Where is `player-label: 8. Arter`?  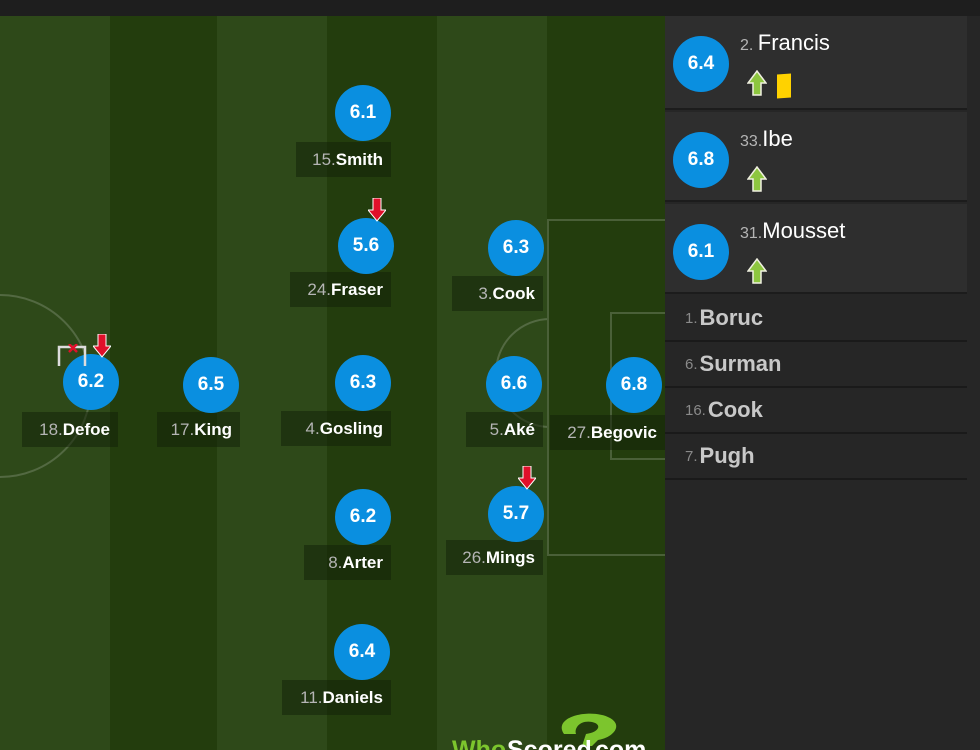 player-label: 8. Arter is located at coordinates (347, 562).